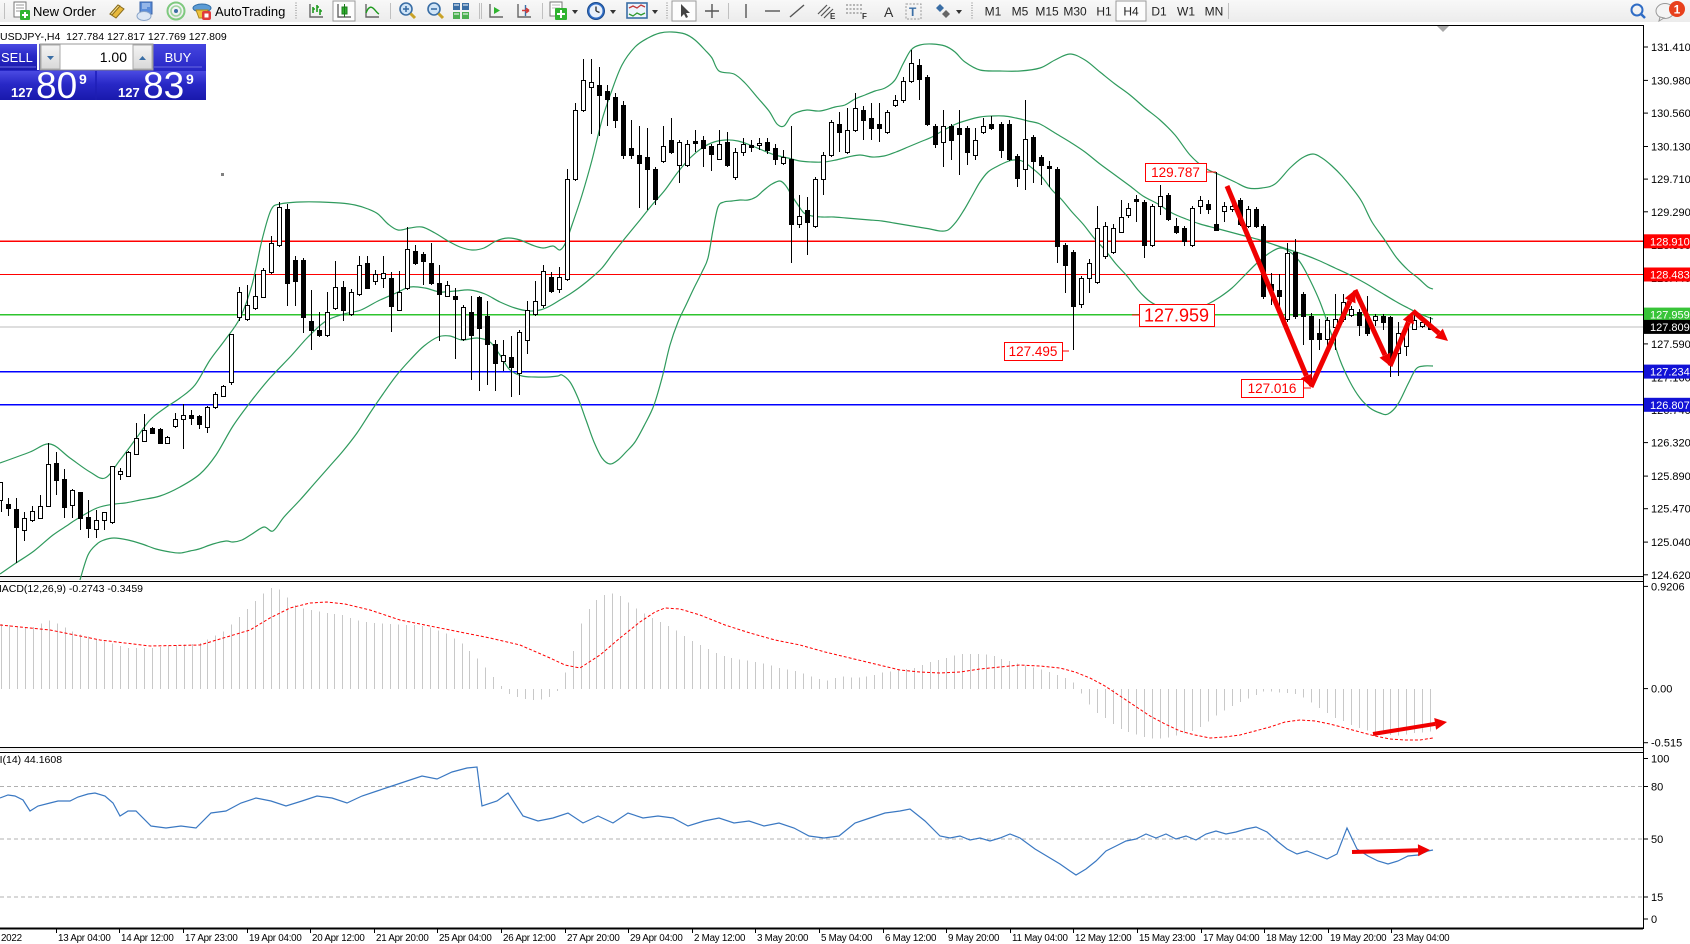 The height and width of the screenshot is (944, 1690). Describe the element at coordinates (1670, 48) in the screenshot. I see `svg-text: 131.410` at that location.